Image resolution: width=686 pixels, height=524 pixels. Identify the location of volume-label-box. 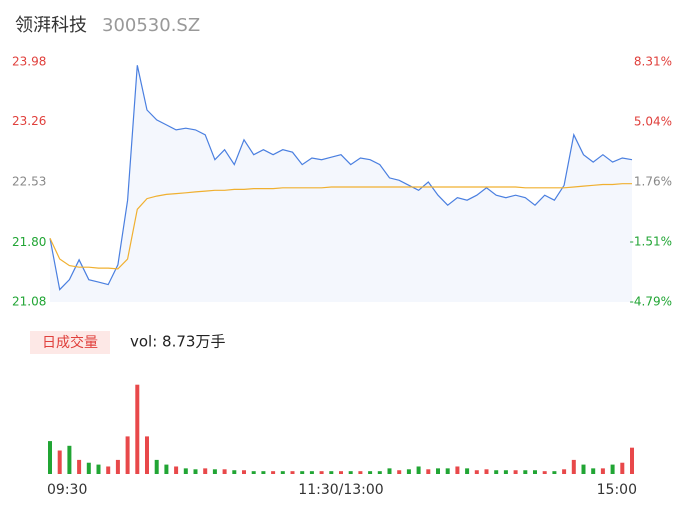
(70, 342).